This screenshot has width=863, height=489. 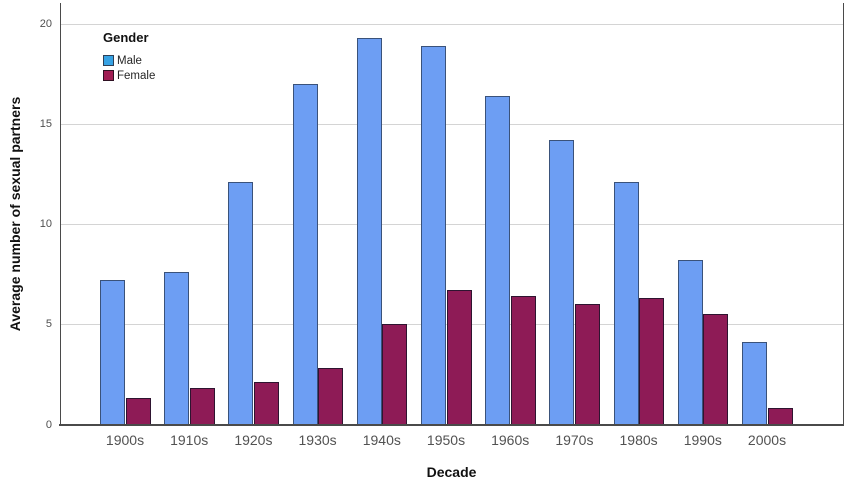 What do you see at coordinates (253, 440) in the screenshot?
I see `x-tick-label-1920s: 1920s` at bounding box center [253, 440].